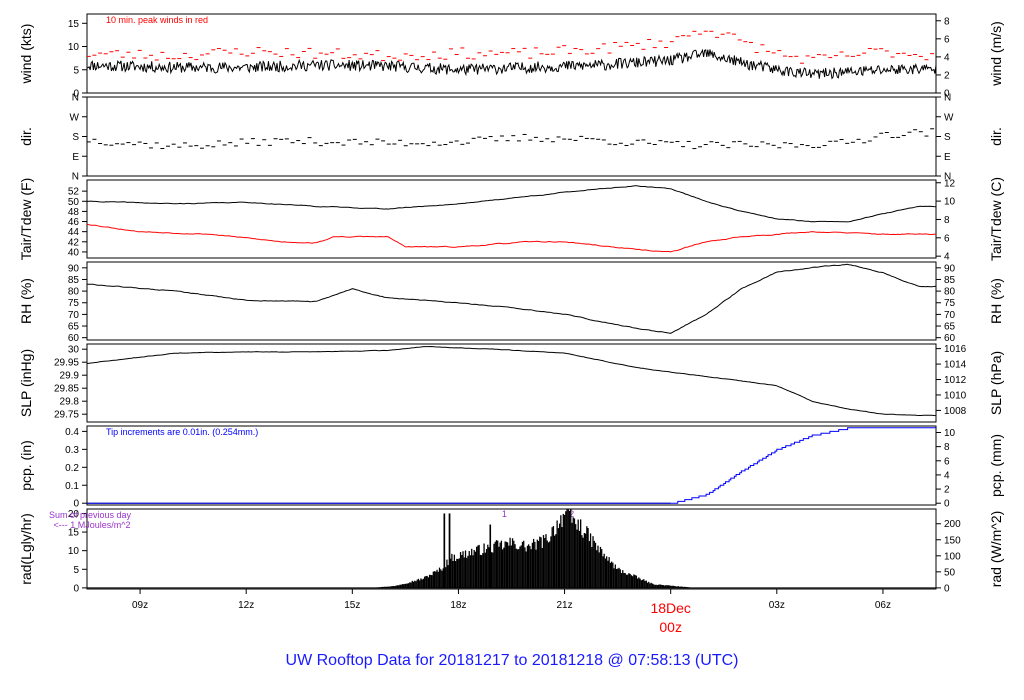  What do you see at coordinates (26, 383) in the screenshot?
I see `left-axis-label: SLP (inHg)` at bounding box center [26, 383].